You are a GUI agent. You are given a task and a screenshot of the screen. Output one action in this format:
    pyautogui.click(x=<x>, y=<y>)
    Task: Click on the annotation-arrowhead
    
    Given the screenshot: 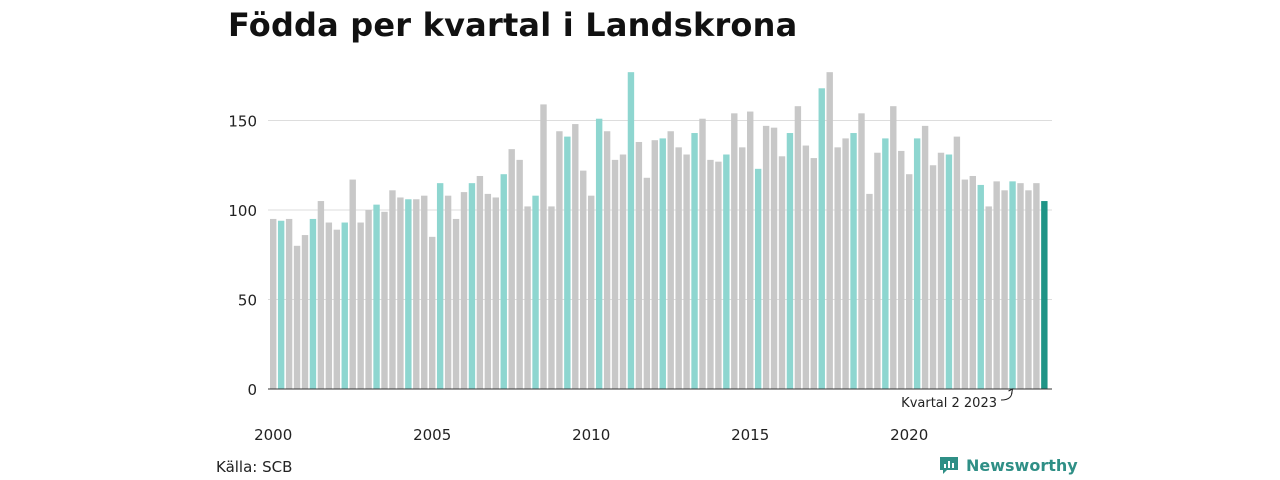 What is the action you would take?
    pyautogui.click(x=1011, y=391)
    